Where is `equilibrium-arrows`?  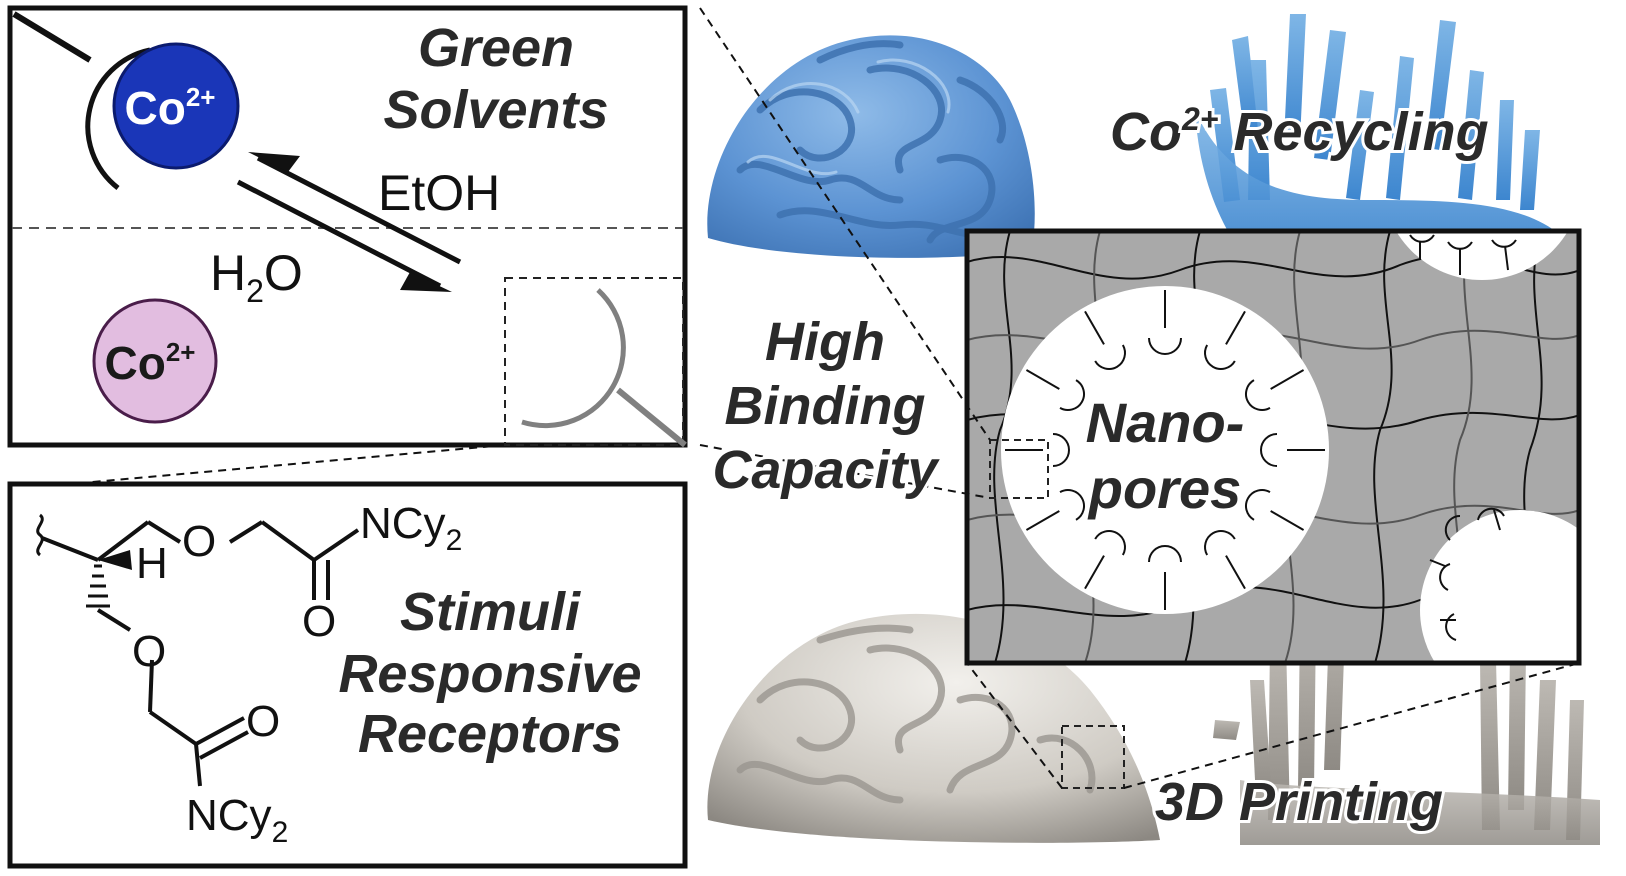
equilibrium-arrows is located at coordinates (349, 222).